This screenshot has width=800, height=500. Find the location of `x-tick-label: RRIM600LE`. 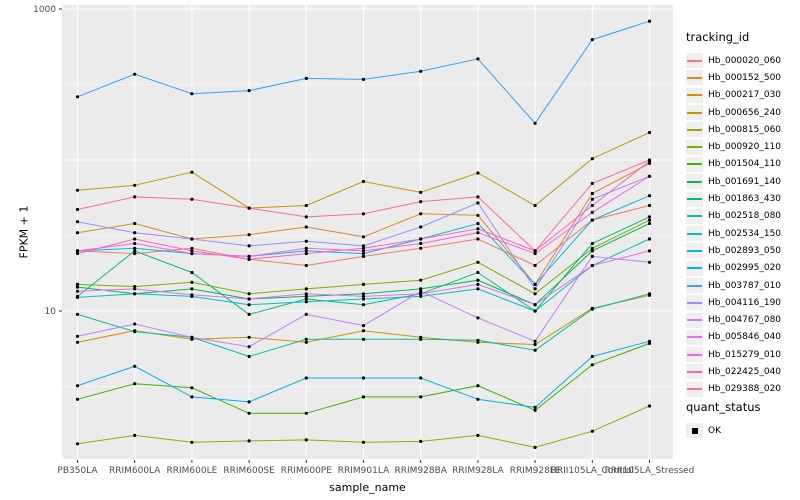

x-tick-label: RRIM600LE is located at coordinates (191, 471).